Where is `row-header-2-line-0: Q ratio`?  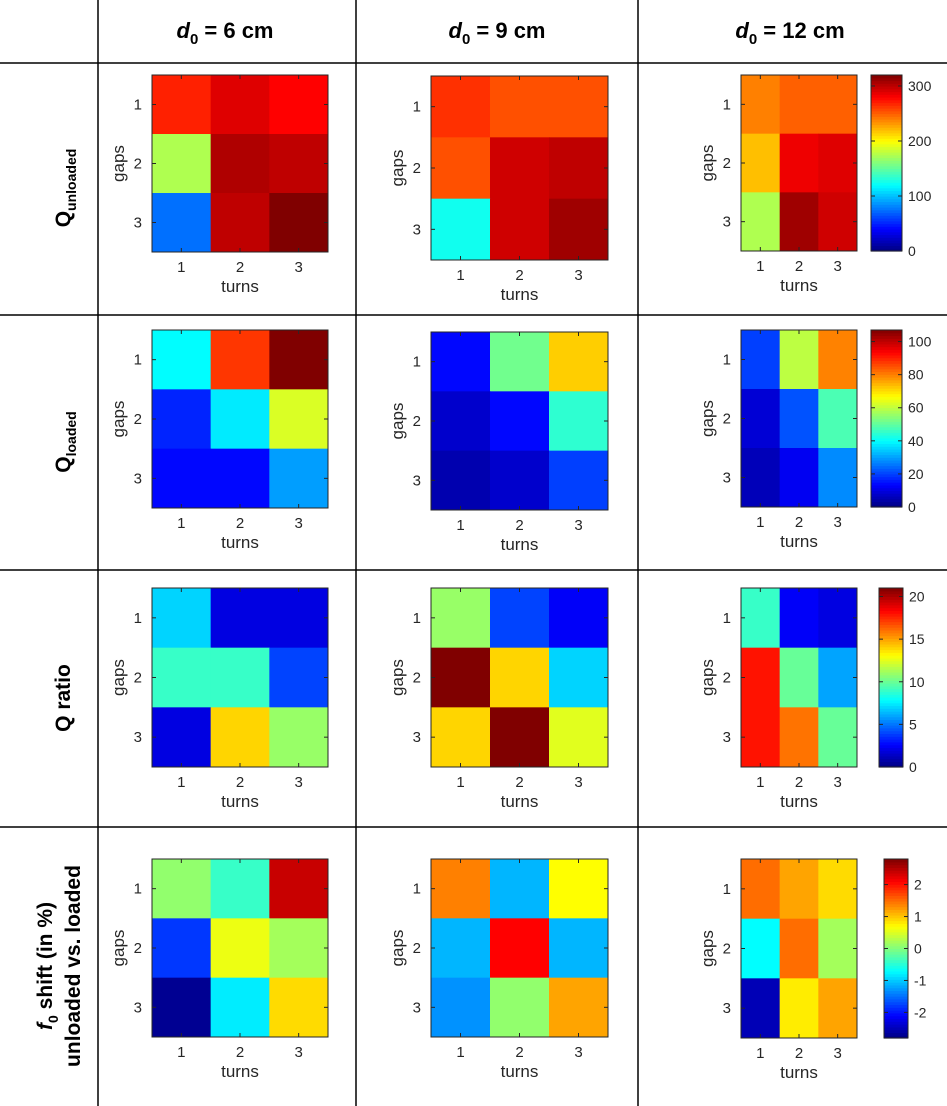
row-header-2-line-0: Q ratio is located at coordinates (63, 698).